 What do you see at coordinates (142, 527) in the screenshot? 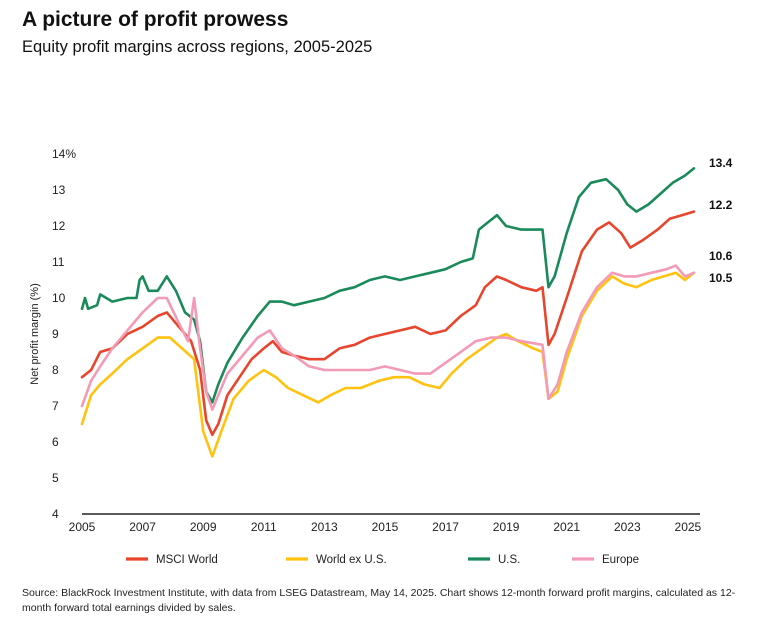
I see `x-tick-label: 2007` at bounding box center [142, 527].